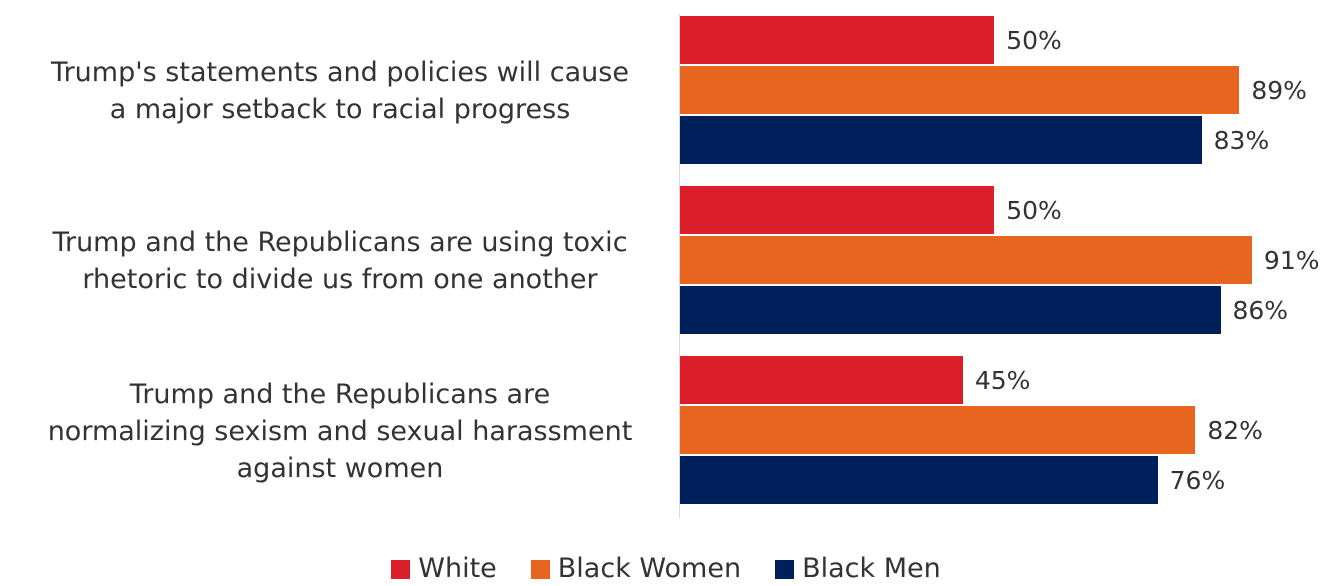 The image size is (1332, 586). What do you see at coordinates (679, 266) in the screenshot?
I see `category-axis-line` at bounding box center [679, 266].